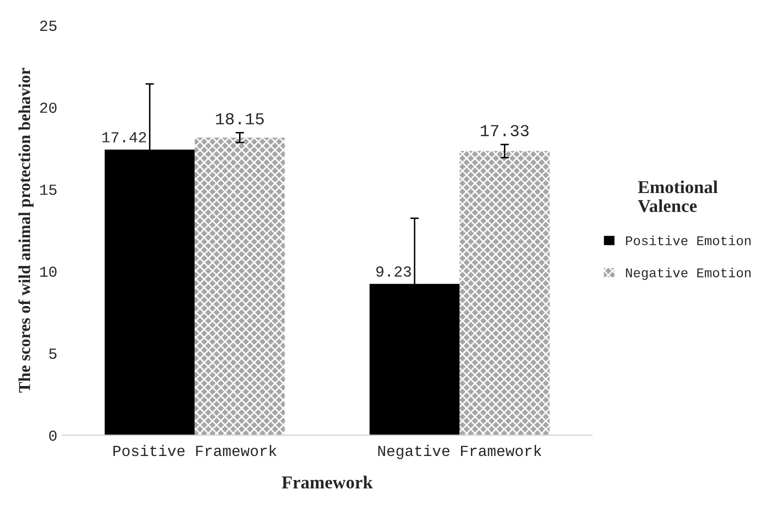 Image resolution: width=779 pixels, height=506 pixels. Describe the element at coordinates (504, 130) in the screenshot. I see `data-label: 17.33` at that location.